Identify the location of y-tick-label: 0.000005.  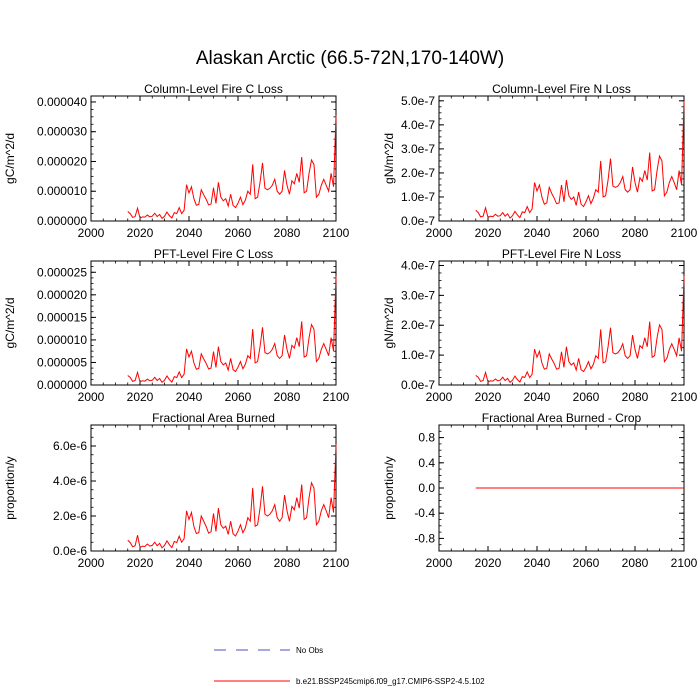
(62, 362).